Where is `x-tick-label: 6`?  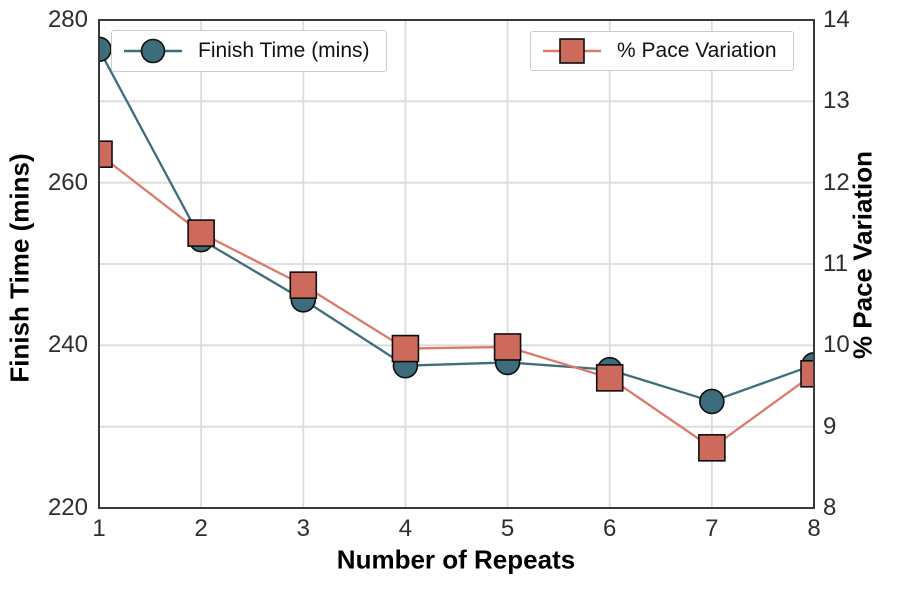 x-tick-label: 6 is located at coordinates (610, 528).